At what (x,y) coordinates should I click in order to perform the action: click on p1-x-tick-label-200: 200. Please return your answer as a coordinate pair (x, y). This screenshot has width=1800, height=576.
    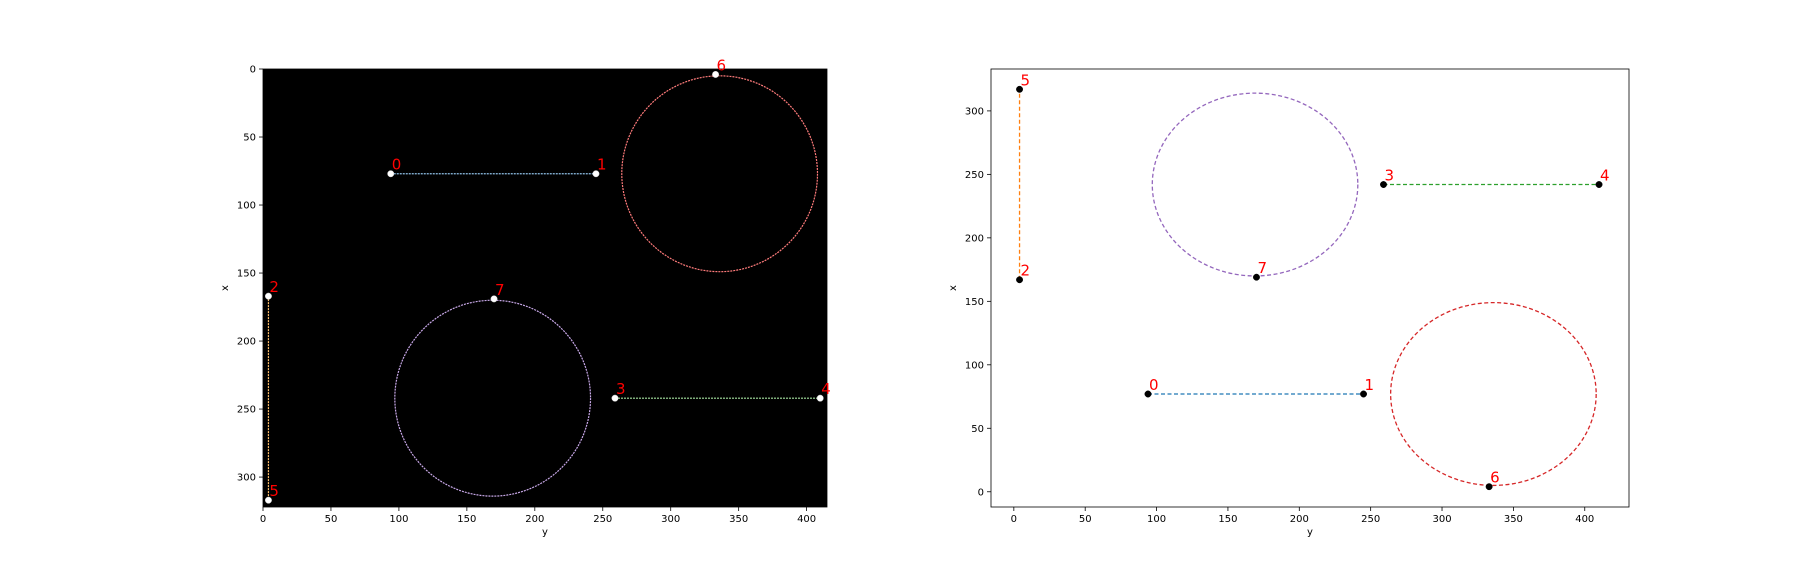
    Looking at the image, I should click on (1299, 519).